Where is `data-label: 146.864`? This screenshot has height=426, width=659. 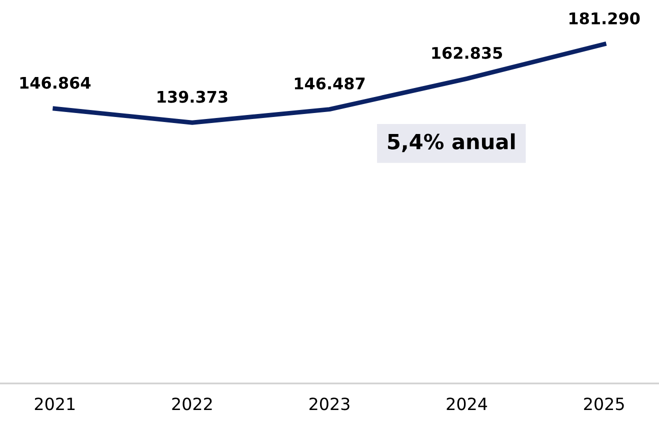 data-label: 146.864 is located at coordinates (55, 82).